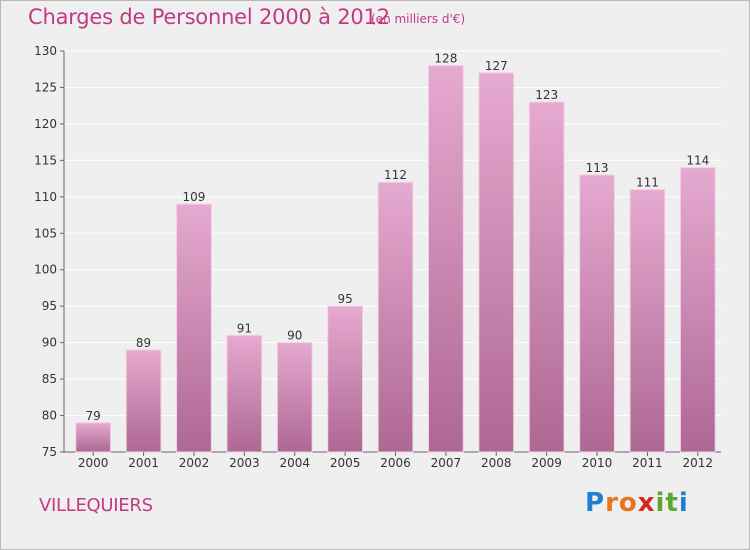  I want to click on bar-value-label: 109, so click(194, 197).